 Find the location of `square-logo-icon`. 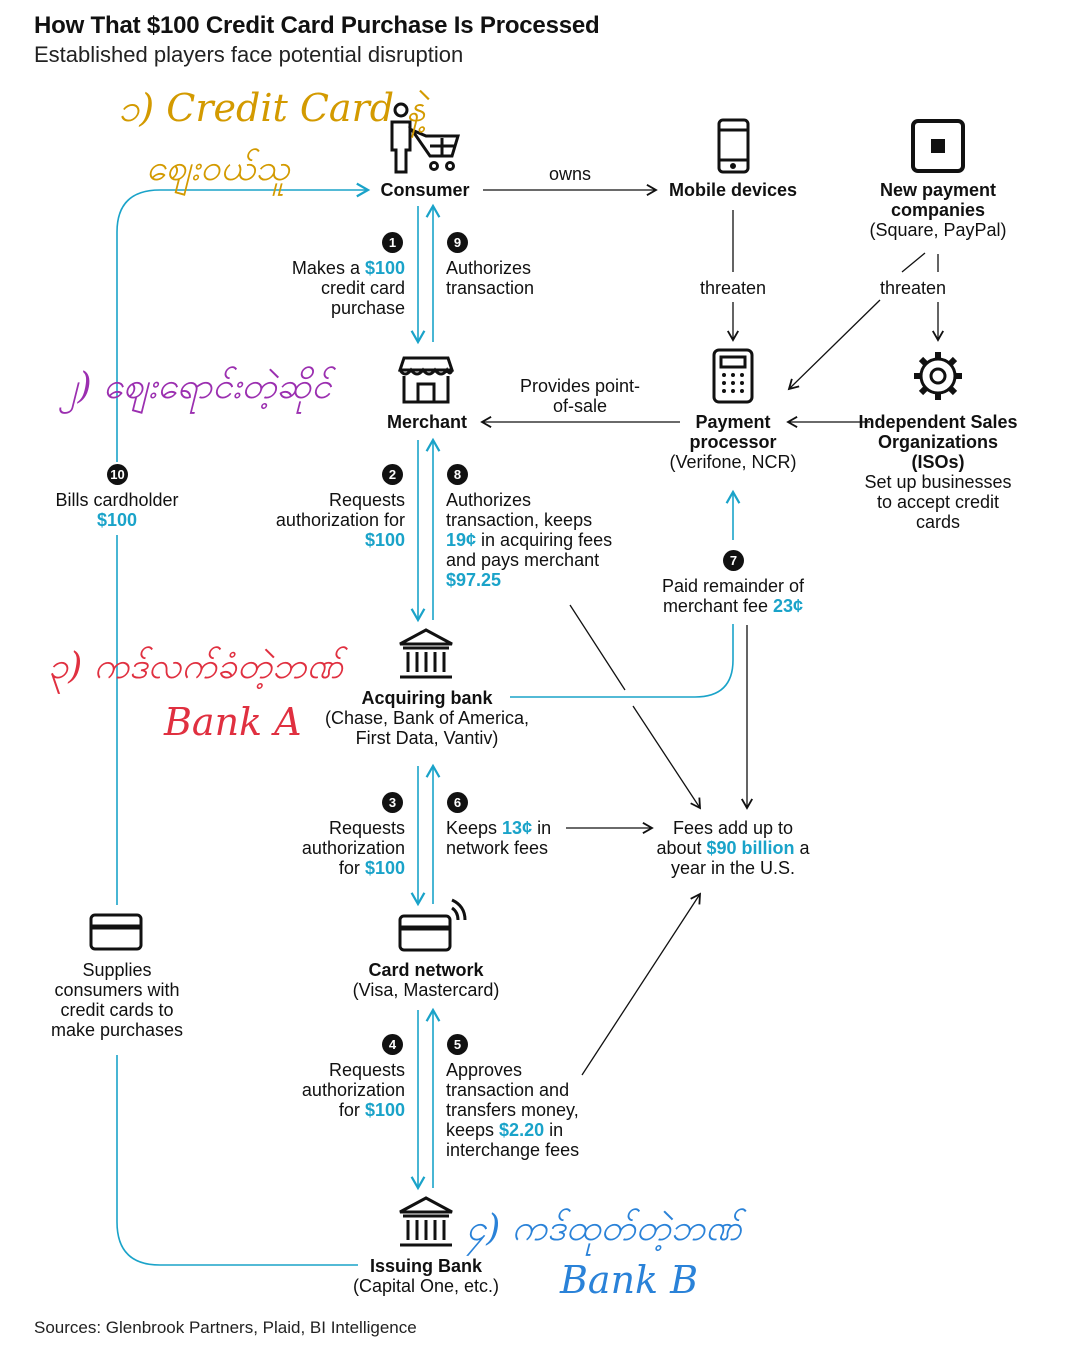

square-logo-icon is located at coordinates (938, 146).